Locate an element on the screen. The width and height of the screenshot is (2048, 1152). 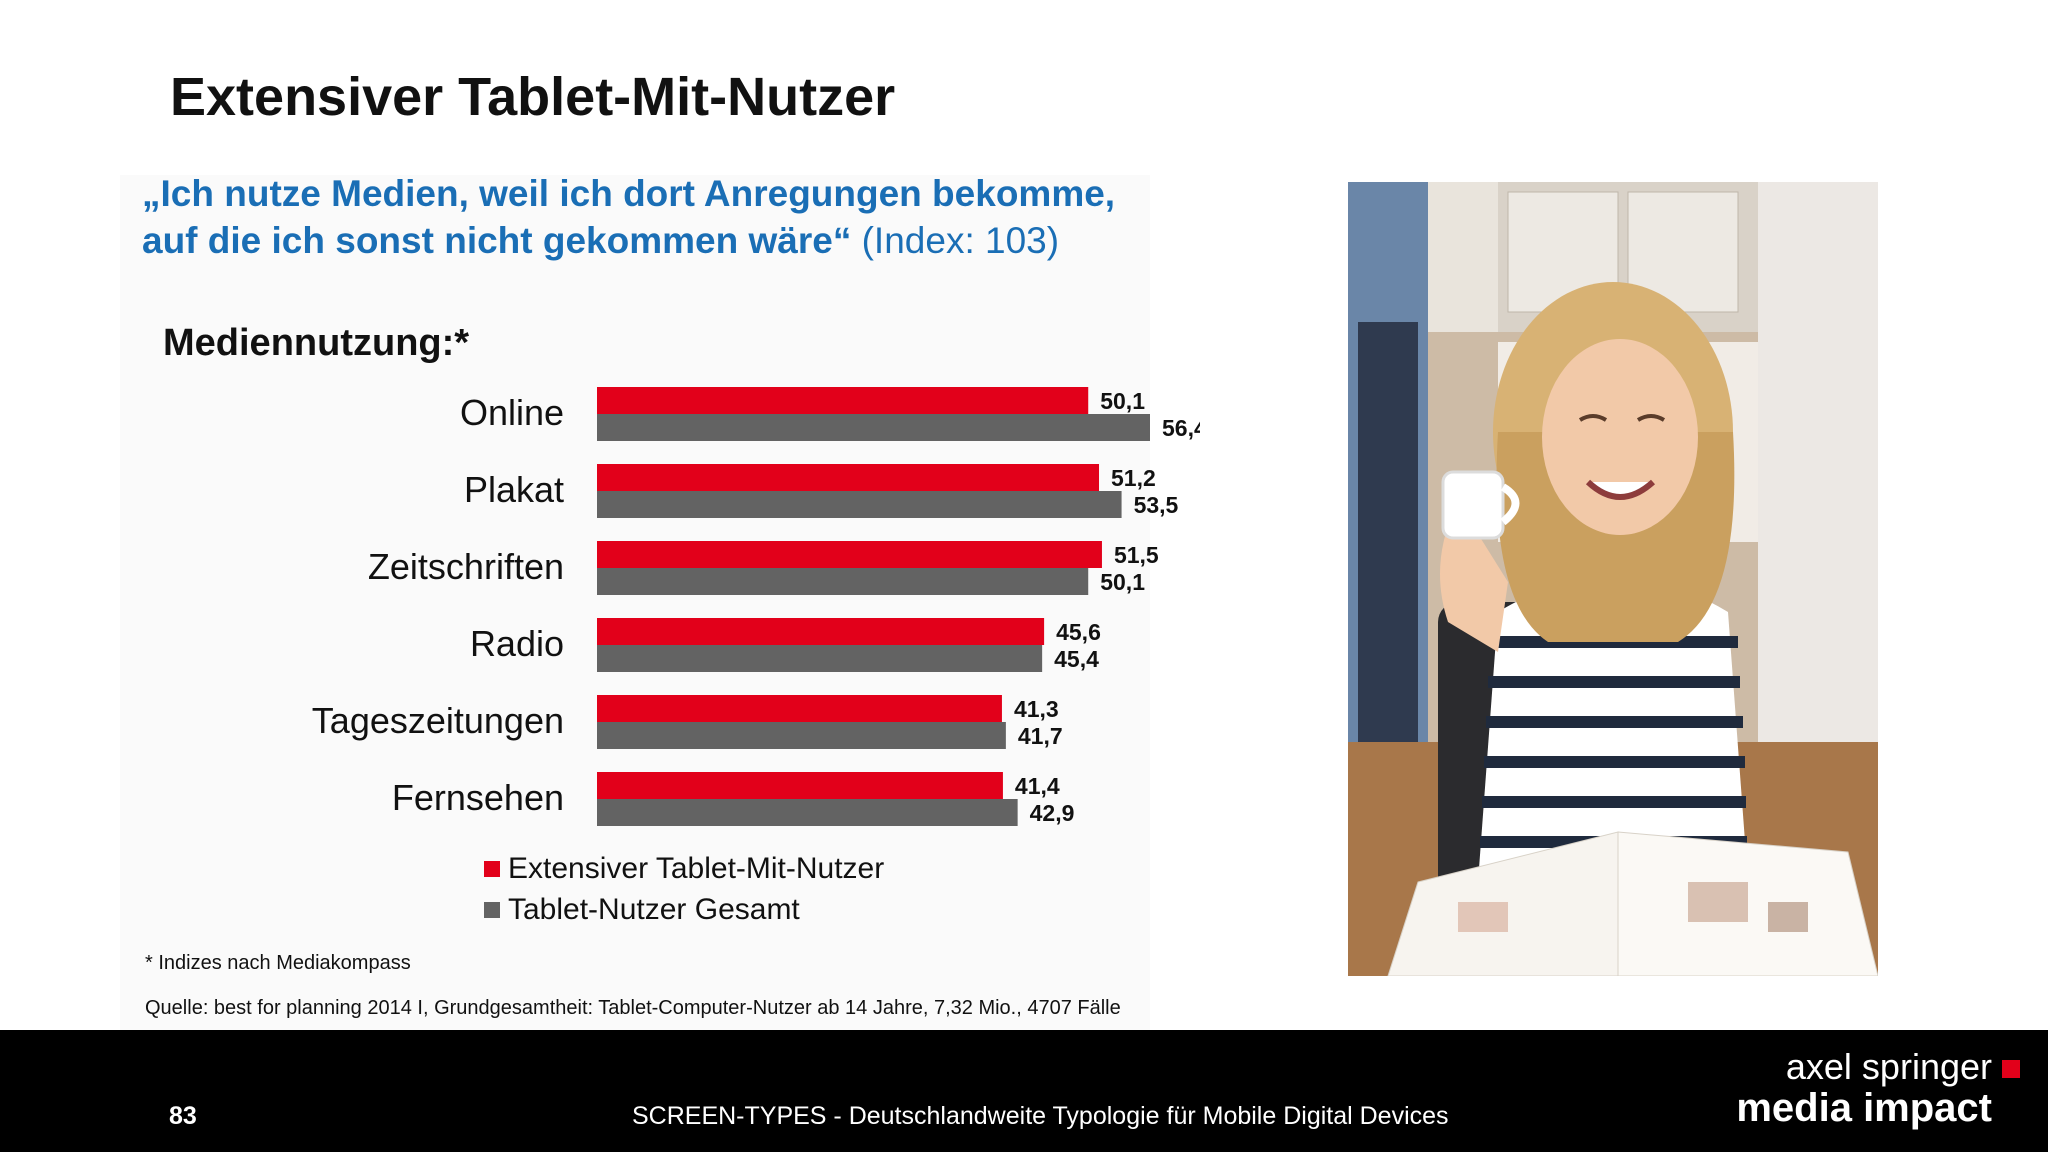
data-label: 41,7 is located at coordinates (1040, 736).